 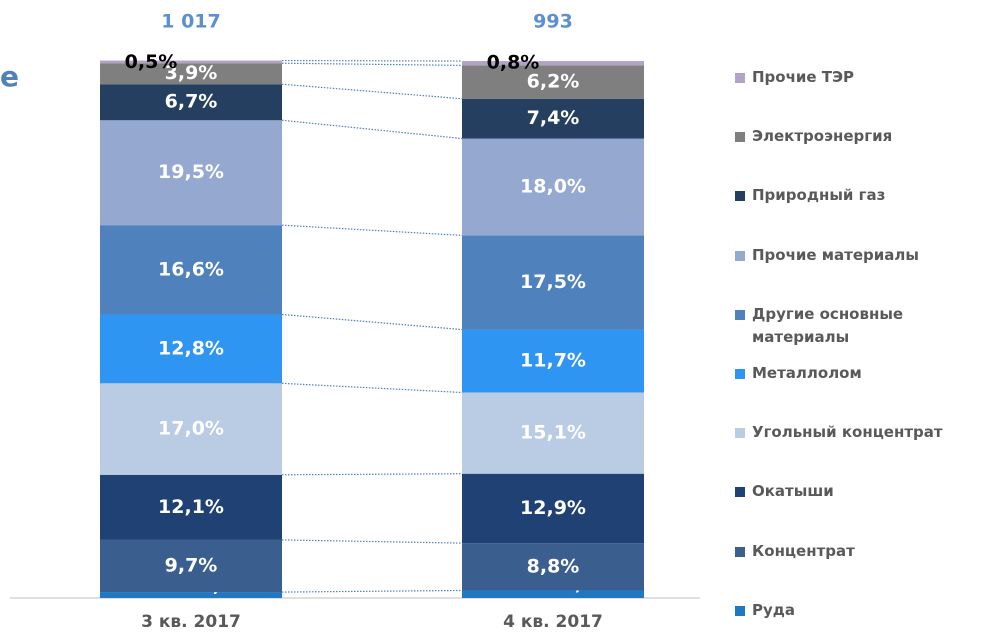 What do you see at coordinates (835, 254) in the screenshot?
I see `legend-label: Прочие материалы` at bounding box center [835, 254].